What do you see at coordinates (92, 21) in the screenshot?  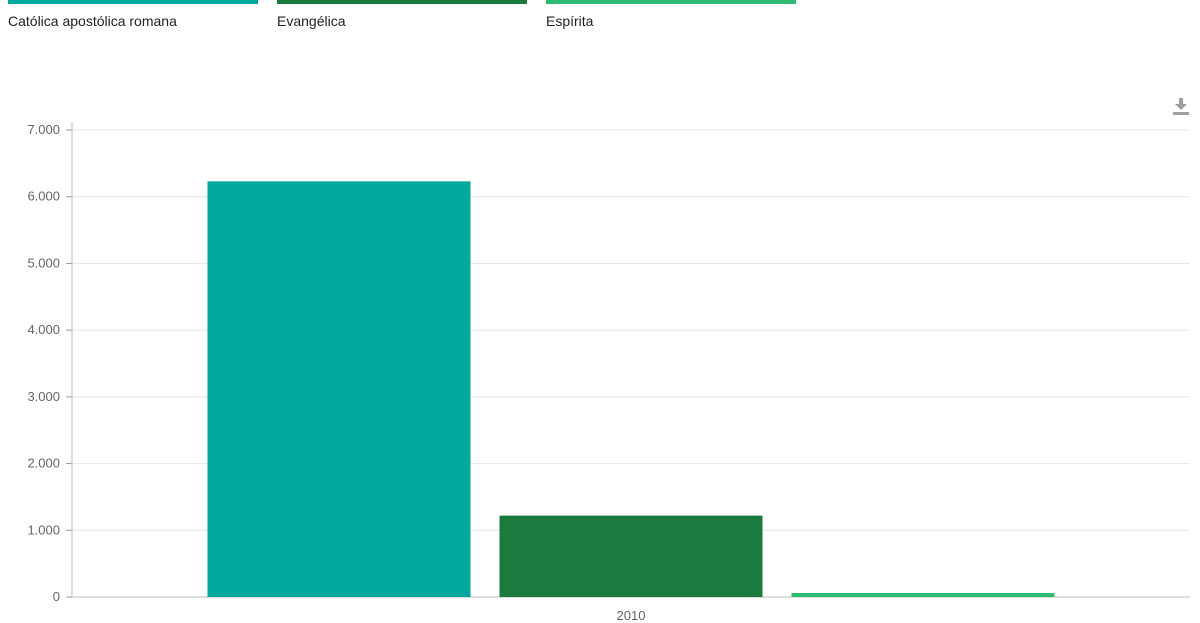 I see `legend-label: Católica apostólica romana` at bounding box center [92, 21].